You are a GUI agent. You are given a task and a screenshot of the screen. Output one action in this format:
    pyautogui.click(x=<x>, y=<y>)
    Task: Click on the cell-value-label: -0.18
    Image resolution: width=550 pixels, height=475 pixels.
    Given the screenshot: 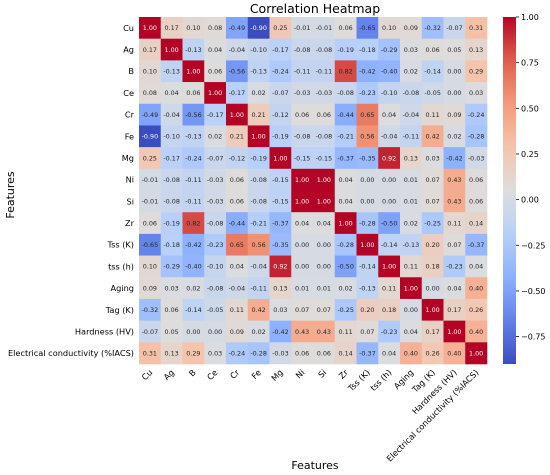 What is the action you would take?
    pyautogui.click(x=171, y=245)
    